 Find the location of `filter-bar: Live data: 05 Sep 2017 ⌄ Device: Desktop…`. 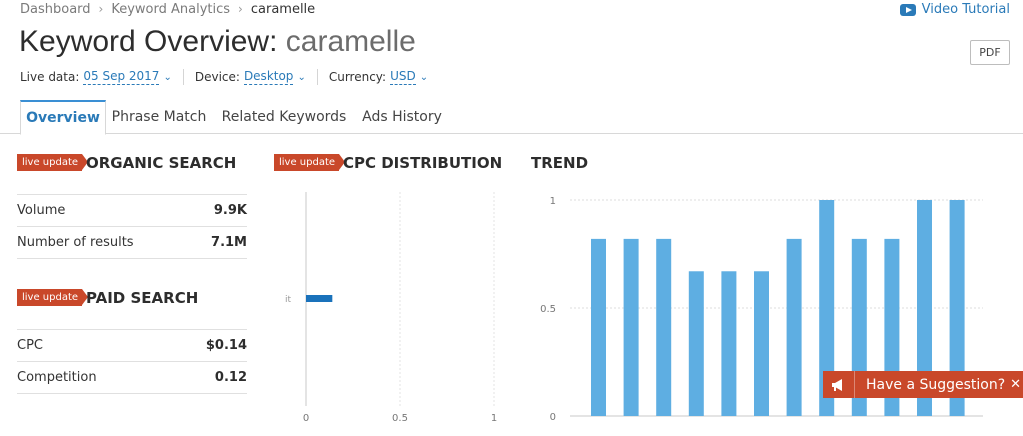

filter-bar: Live data: 05 Sep 2017 ⌄ Device: Desktop… is located at coordinates (224, 77).